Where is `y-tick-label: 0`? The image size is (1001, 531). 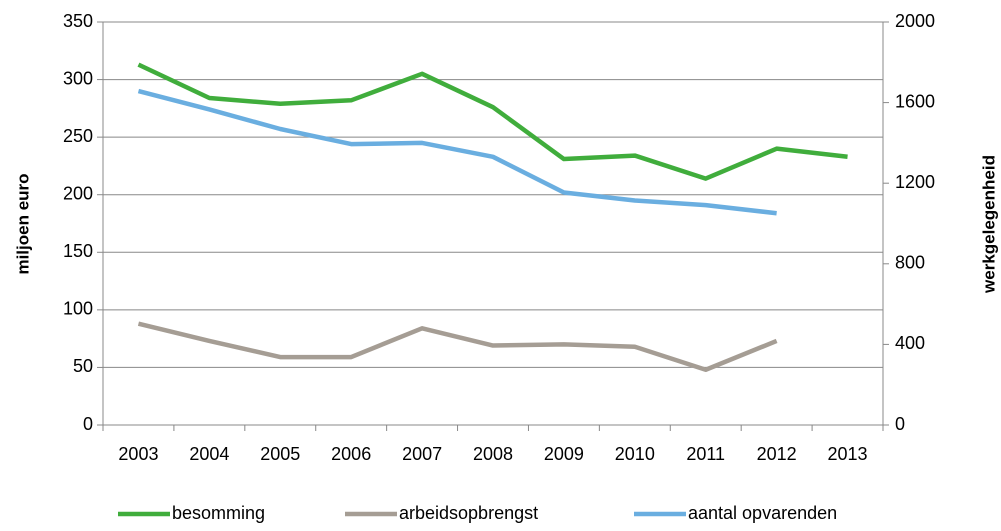 y-tick-label: 0 is located at coordinates (88, 424).